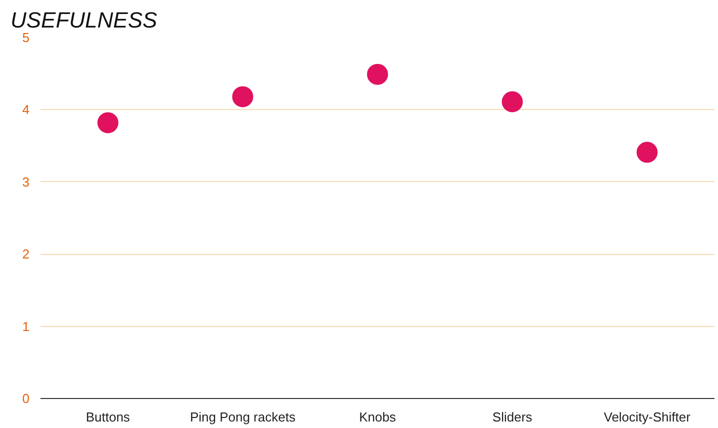 The height and width of the screenshot is (428, 718). What do you see at coordinates (26, 37) in the screenshot?
I see `y-tick-label: 5` at bounding box center [26, 37].